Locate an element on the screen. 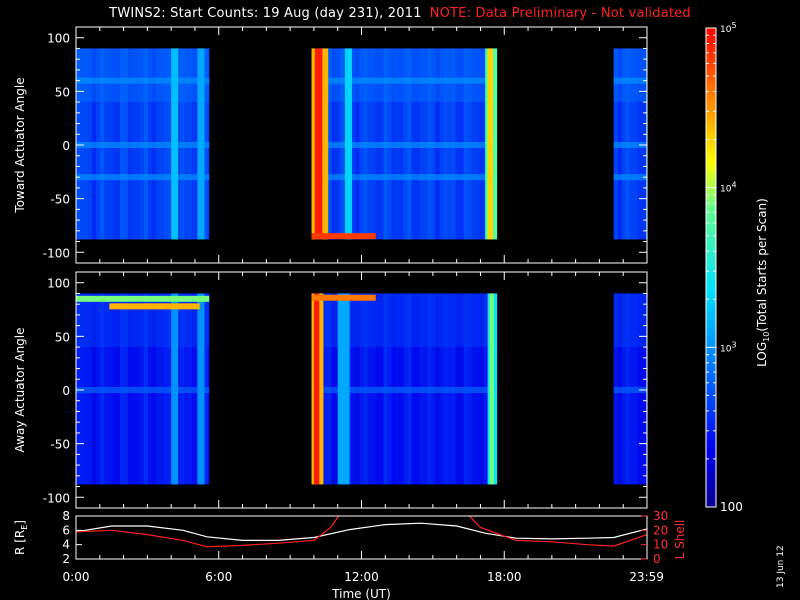  preliminary-note: NOTE: Data Preliminary - Not validated is located at coordinates (560, 13).